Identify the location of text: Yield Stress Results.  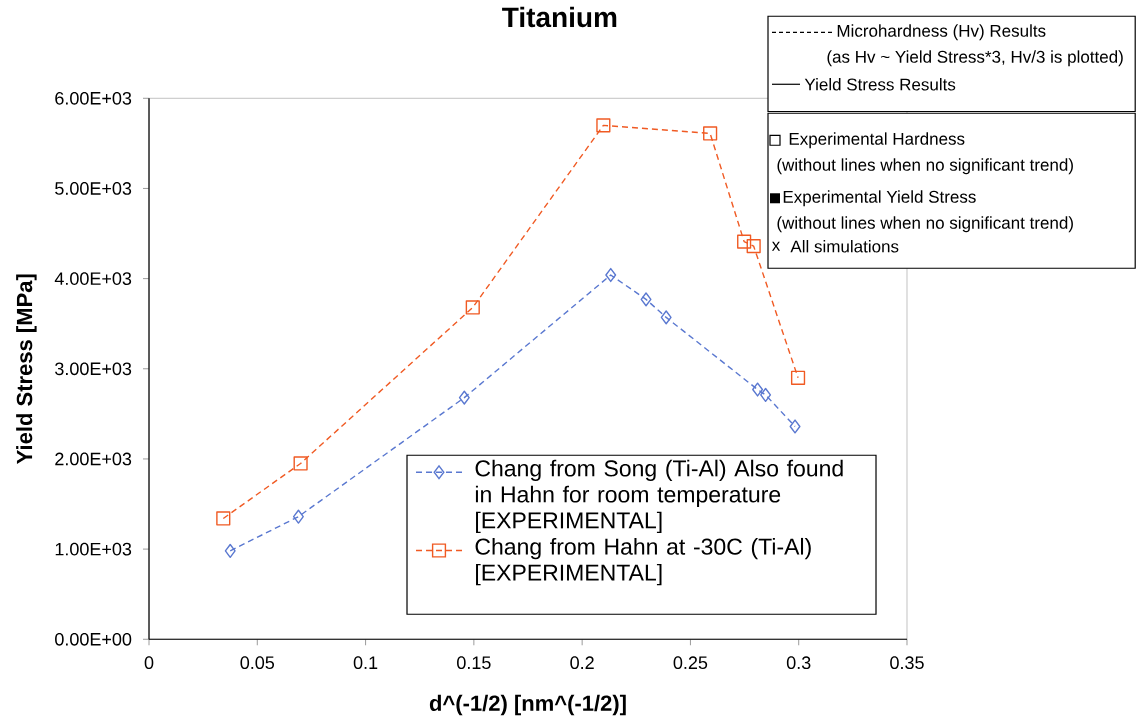
(880, 84).